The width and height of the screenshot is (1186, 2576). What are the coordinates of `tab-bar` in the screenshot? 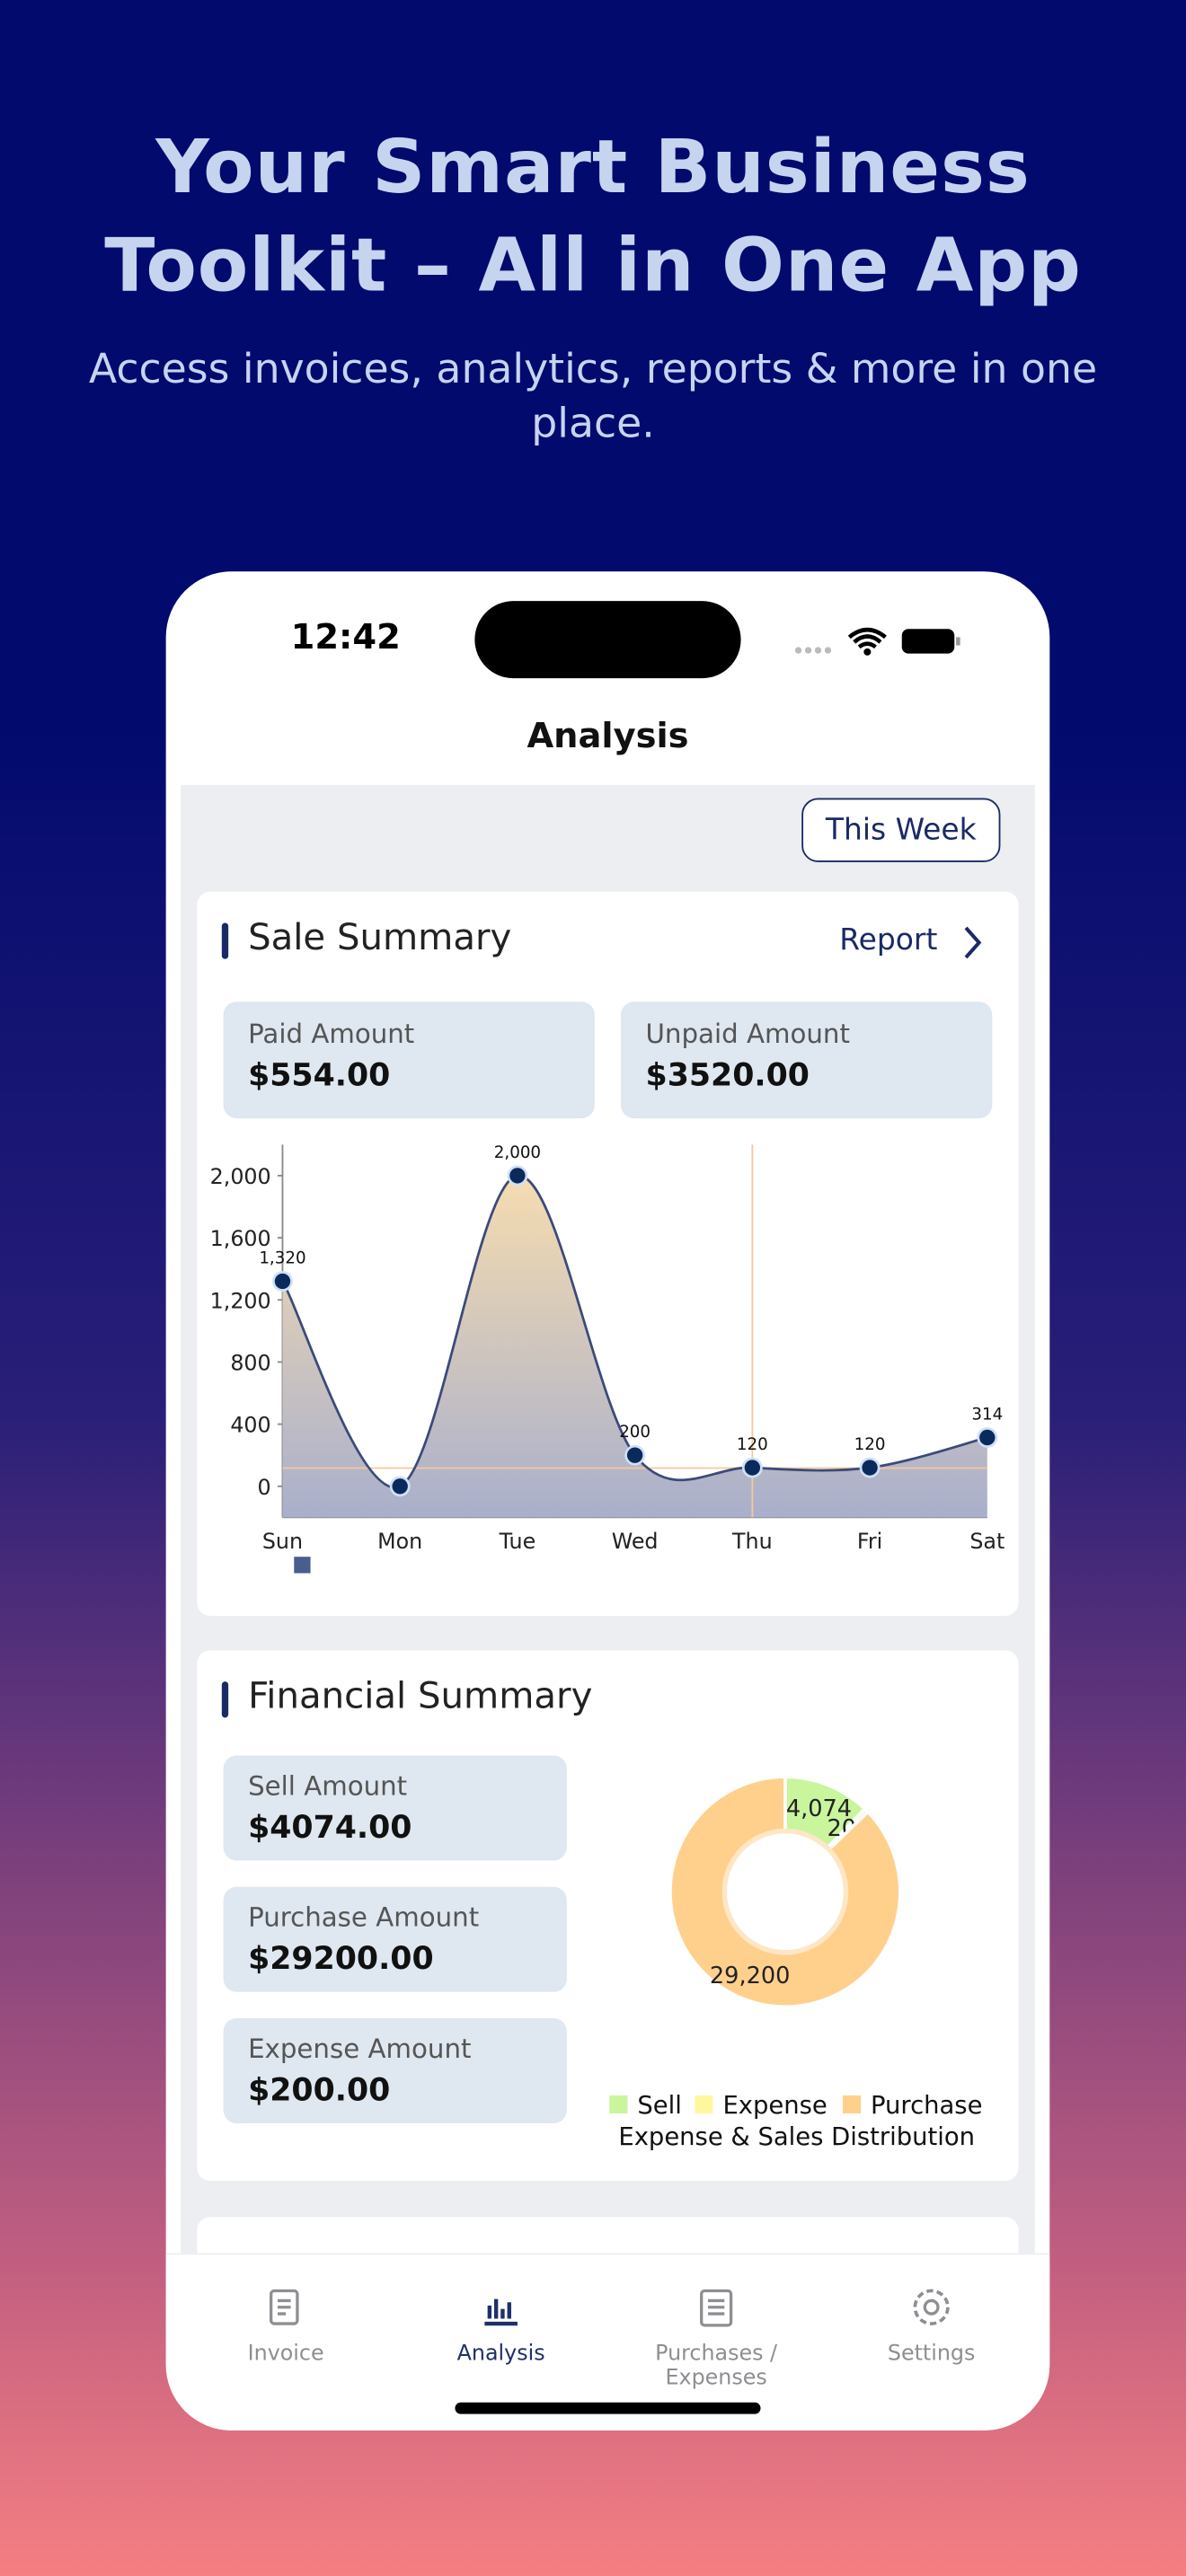 It's located at (607, 2341).